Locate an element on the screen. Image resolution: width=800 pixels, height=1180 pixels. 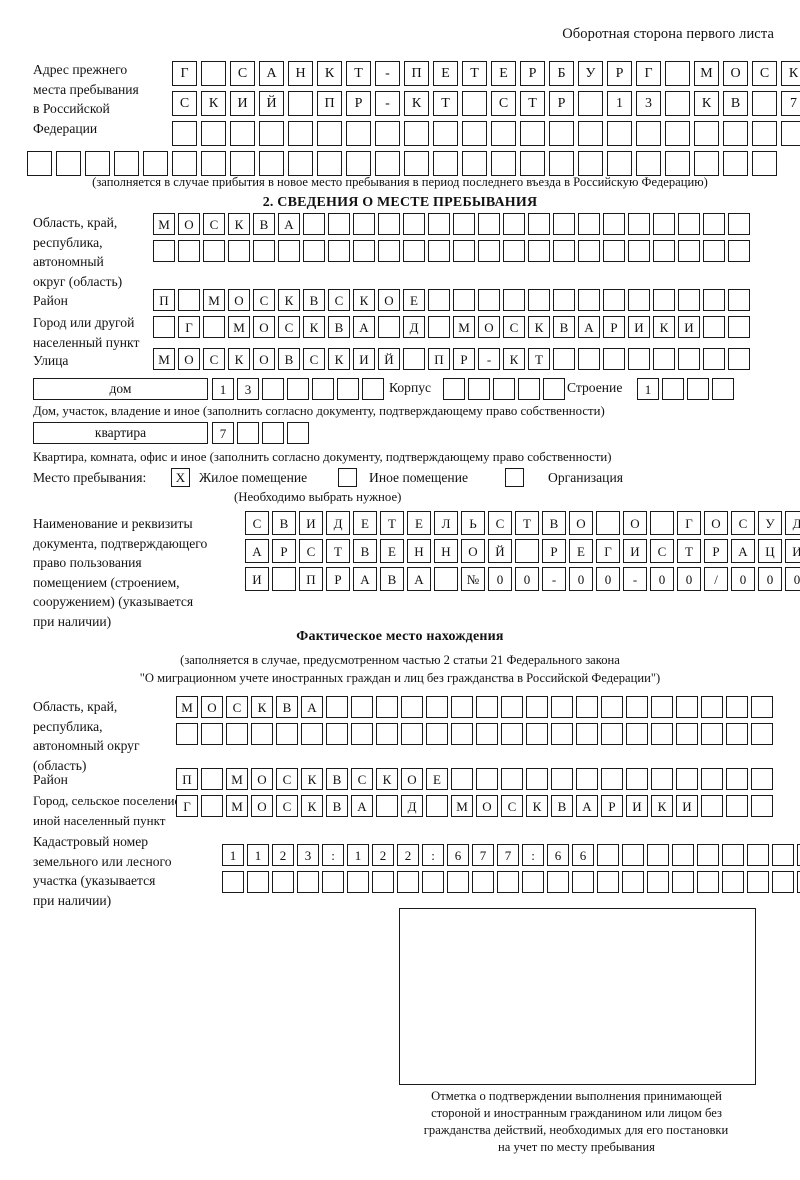
document-r2-cell-4: Т is located at coordinates (338, 551).